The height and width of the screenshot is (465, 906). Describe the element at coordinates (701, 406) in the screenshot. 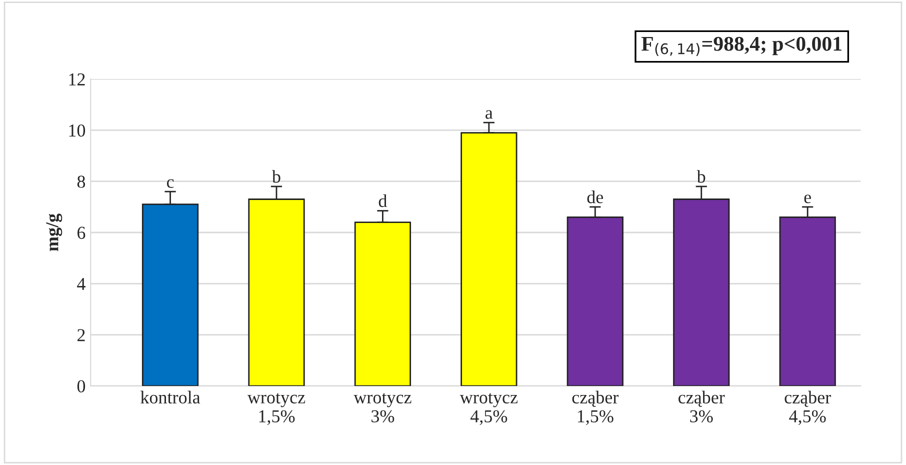

I see `x-tick-label: cząber 3%` at that location.